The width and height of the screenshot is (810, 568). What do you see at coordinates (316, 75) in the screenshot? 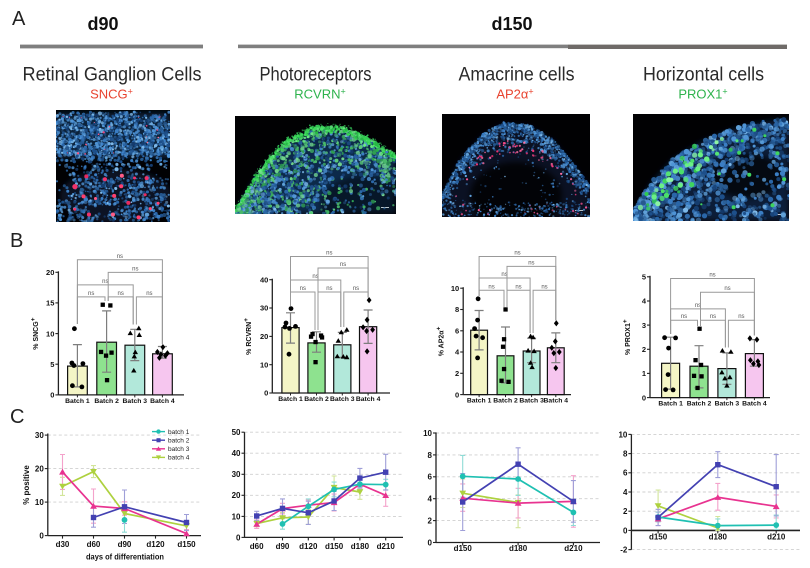
I see `svg-text: Photoreceptors` at bounding box center [316, 75].